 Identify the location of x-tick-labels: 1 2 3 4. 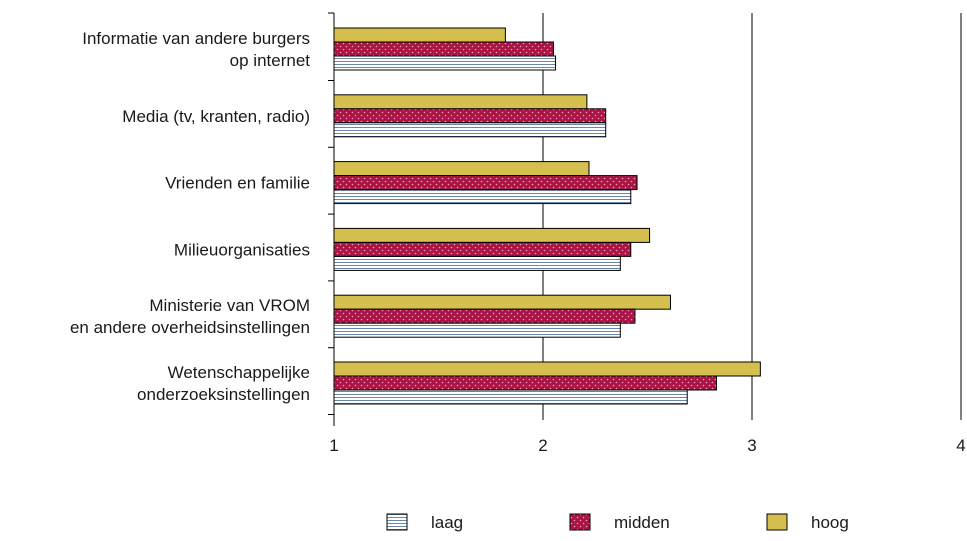
(647, 445).